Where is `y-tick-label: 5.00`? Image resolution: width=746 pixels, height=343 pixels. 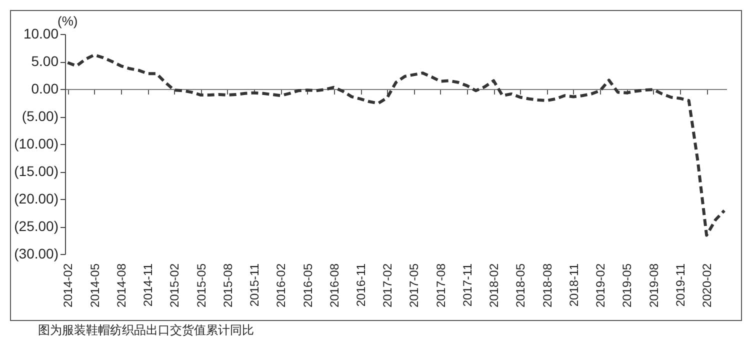
y-tick-label: 5.00 is located at coordinates (45, 61).